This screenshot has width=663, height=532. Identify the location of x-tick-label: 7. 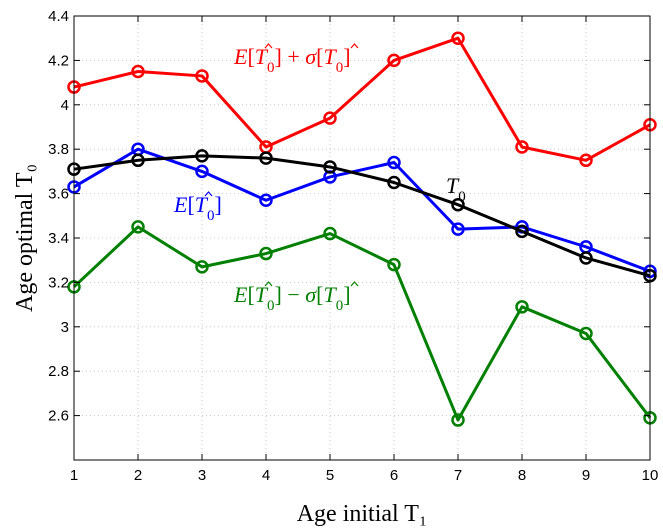
(458, 475).